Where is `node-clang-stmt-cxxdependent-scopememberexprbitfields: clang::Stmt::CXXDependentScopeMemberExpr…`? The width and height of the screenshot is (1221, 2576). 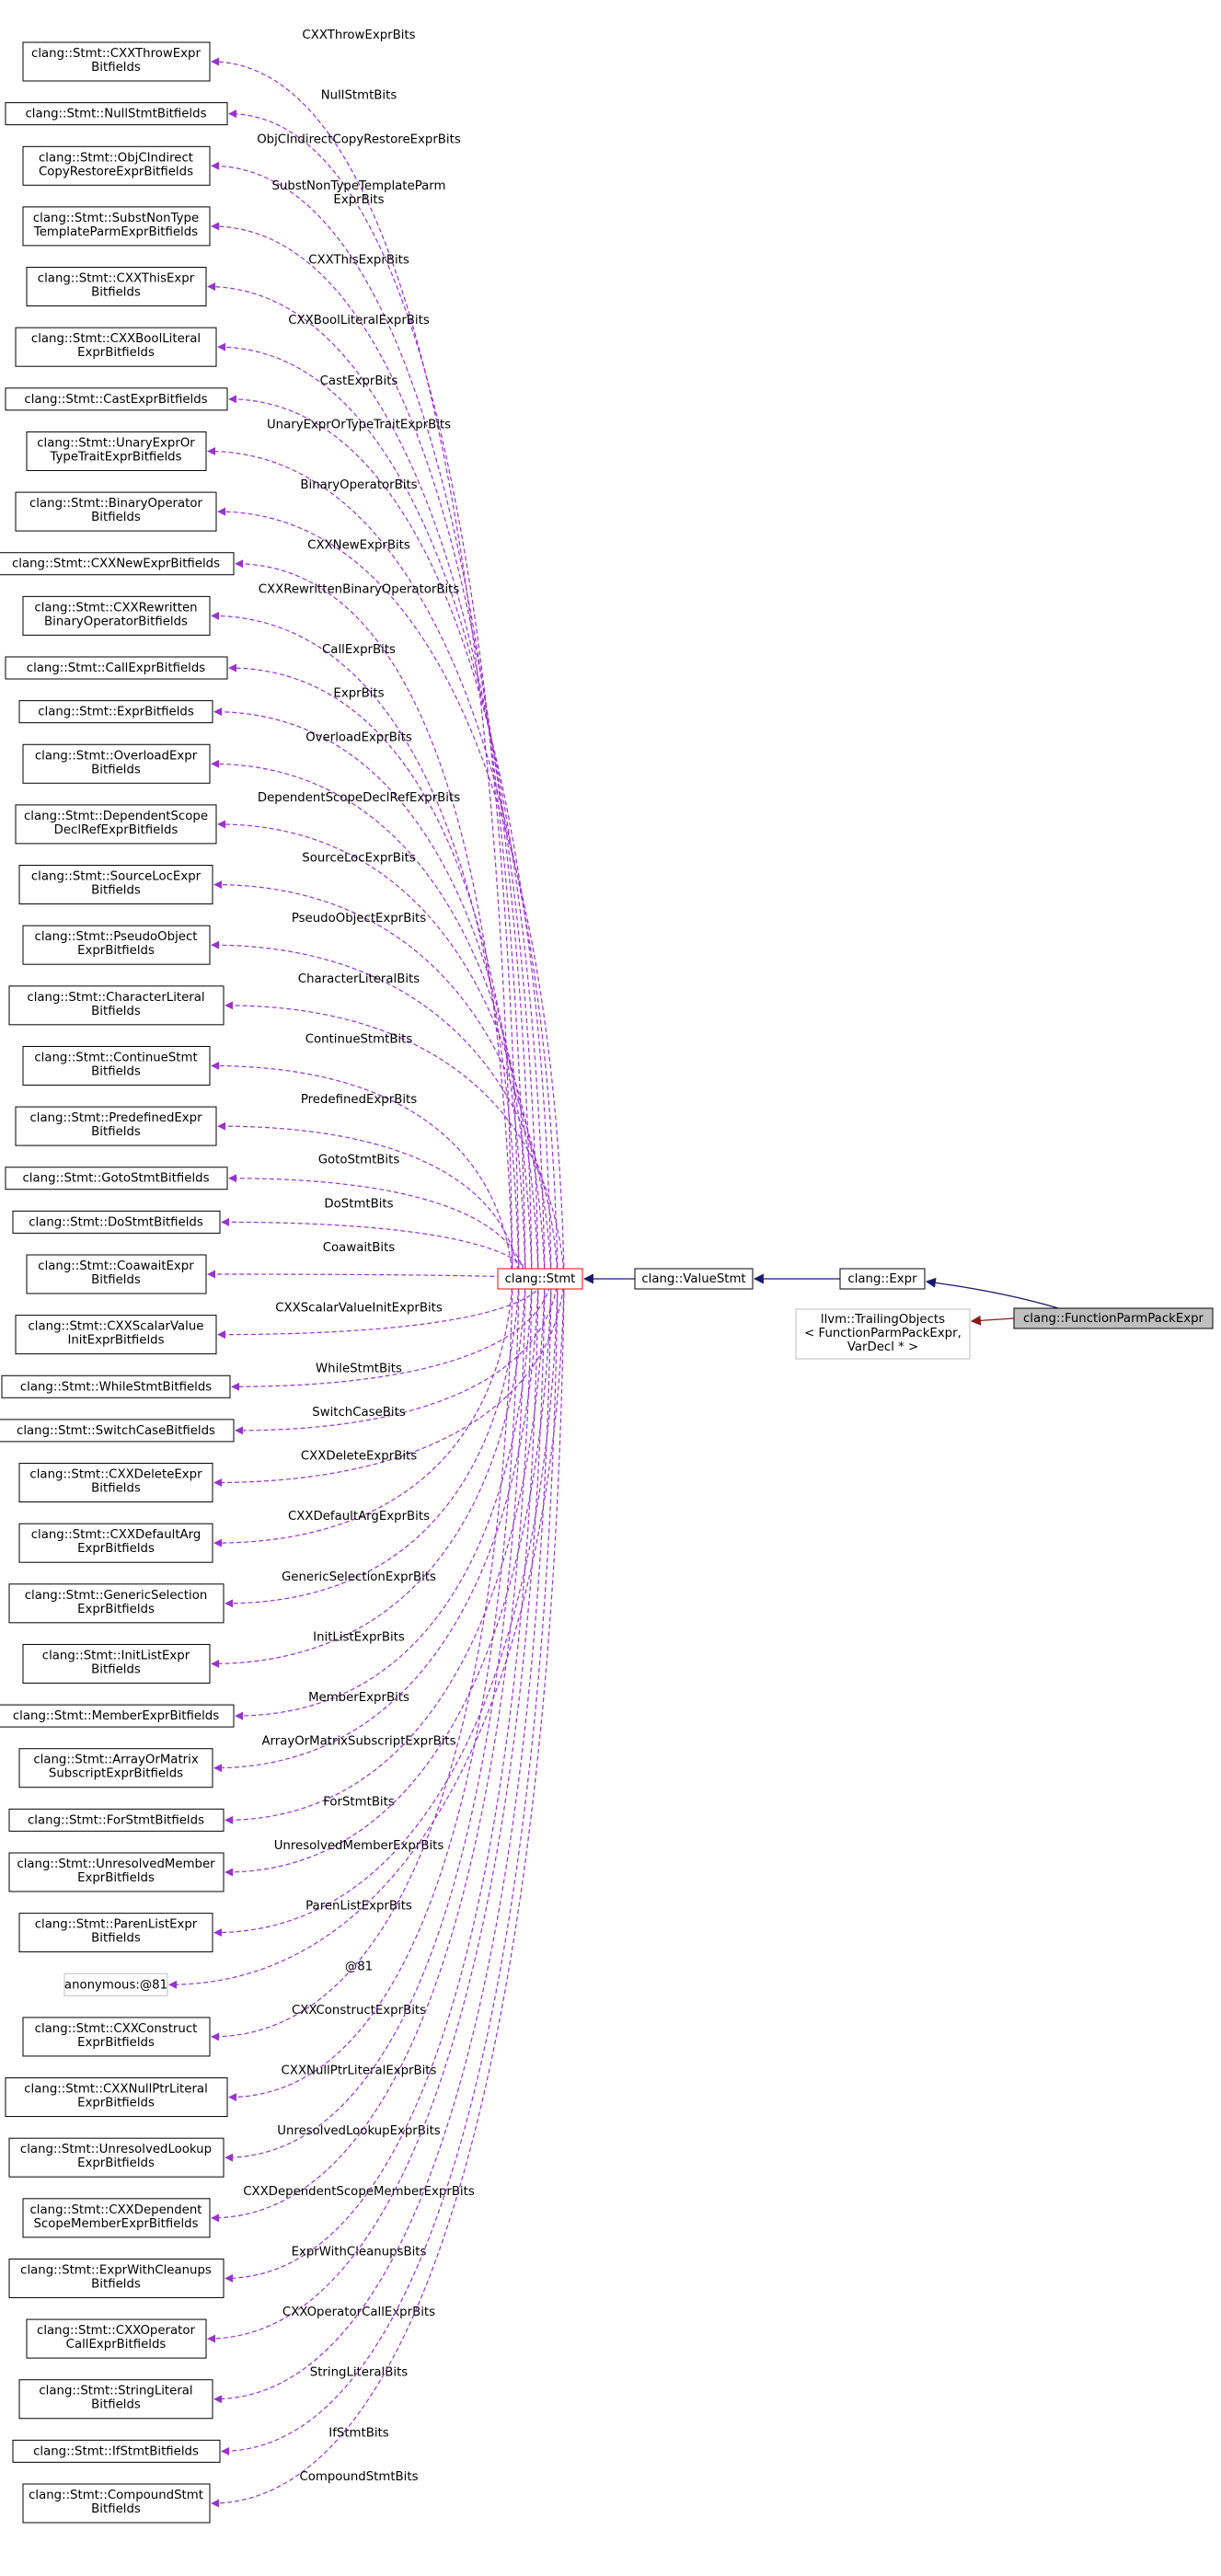
node-clang-stmt-cxxdependent-scopememberexprbitfields: clang::Stmt::CXXDependentScopeMemberExpr… is located at coordinates (116, 2218).